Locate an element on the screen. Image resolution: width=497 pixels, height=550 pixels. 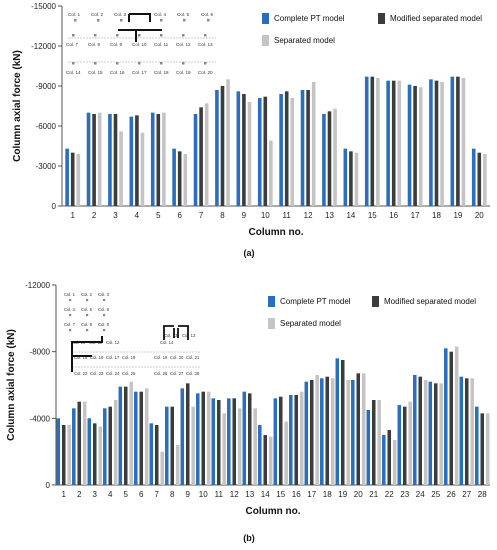
inset-column-label: Col. 6 is located at coordinates (207, 14).